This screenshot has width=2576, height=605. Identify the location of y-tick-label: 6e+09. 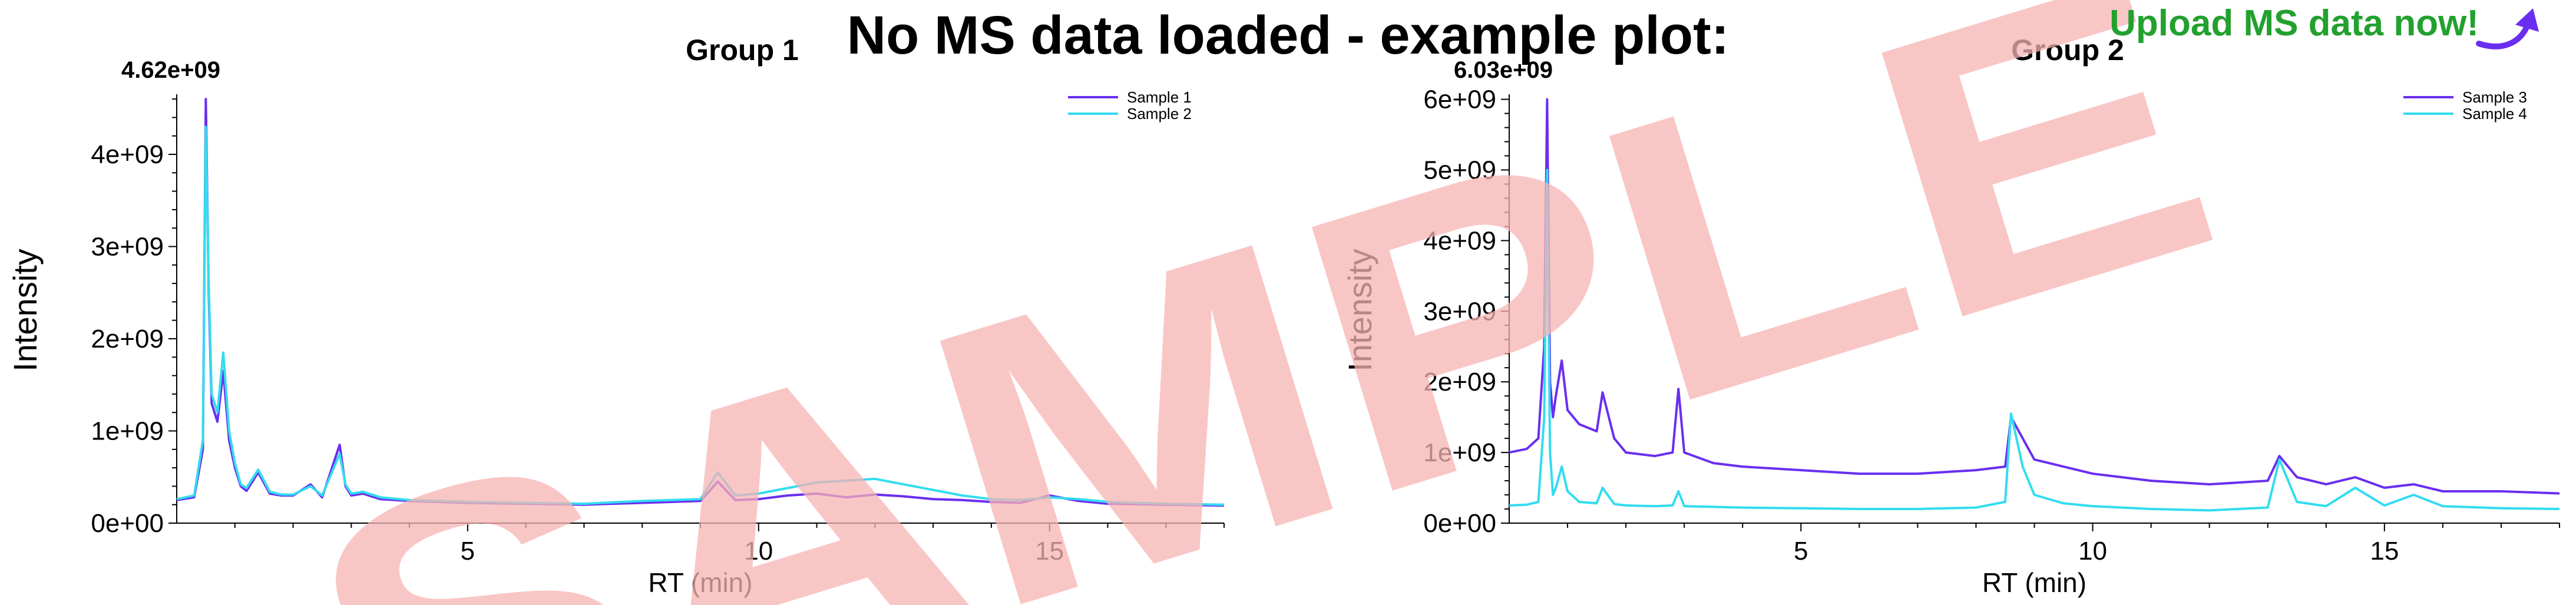
(1459, 99).